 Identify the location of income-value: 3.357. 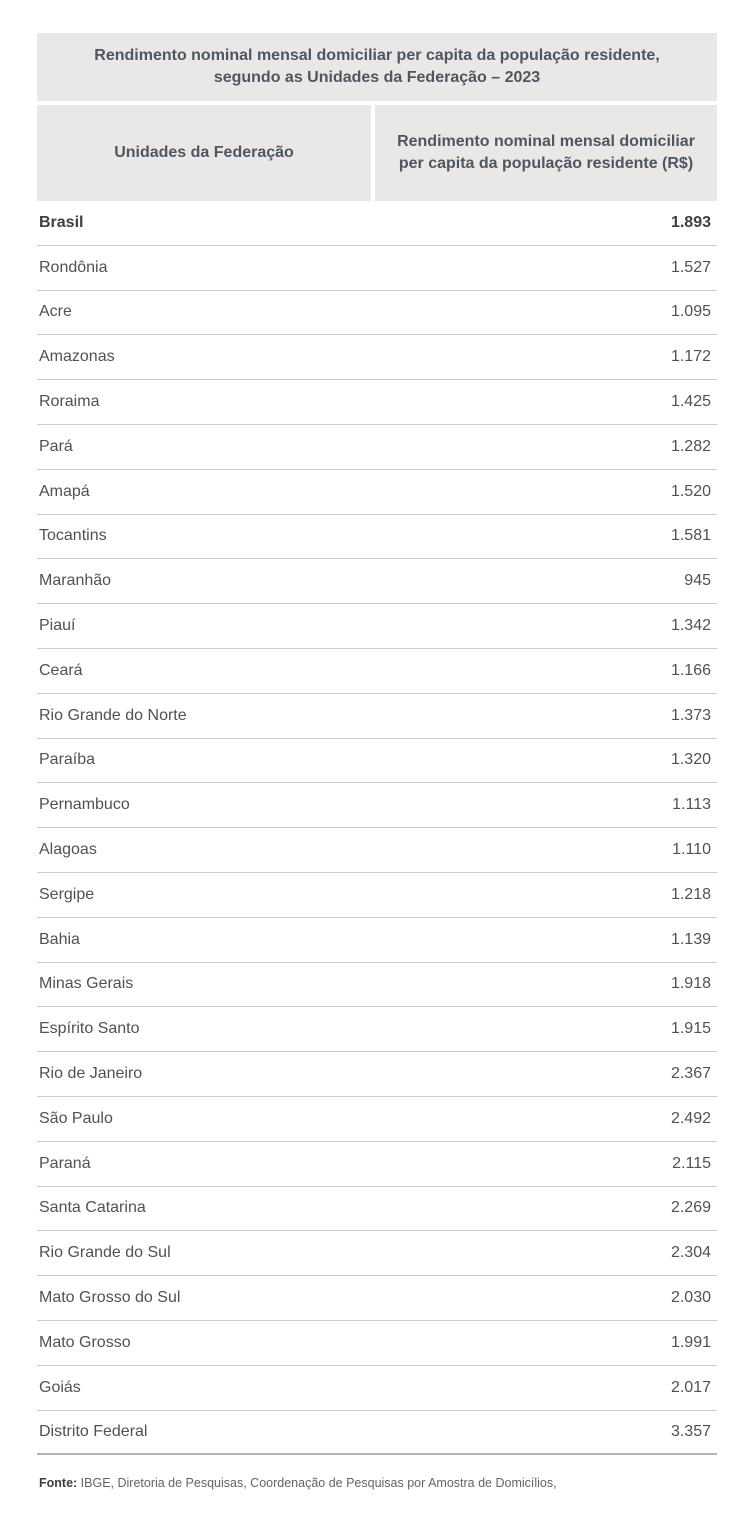
(690, 1431).